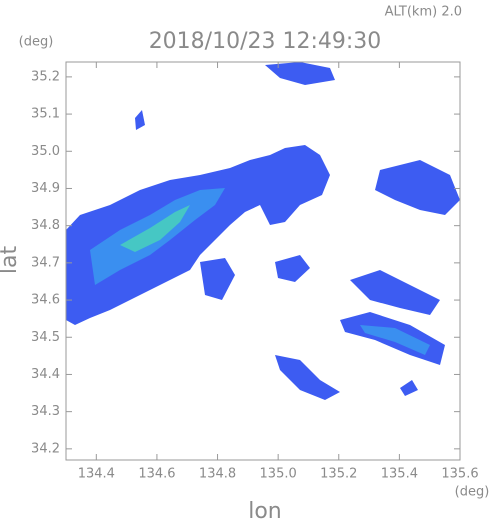 This screenshot has height=521, width=491. What do you see at coordinates (45, 337) in the screenshot?
I see `y-tick-label: 34.5` at bounding box center [45, 337].